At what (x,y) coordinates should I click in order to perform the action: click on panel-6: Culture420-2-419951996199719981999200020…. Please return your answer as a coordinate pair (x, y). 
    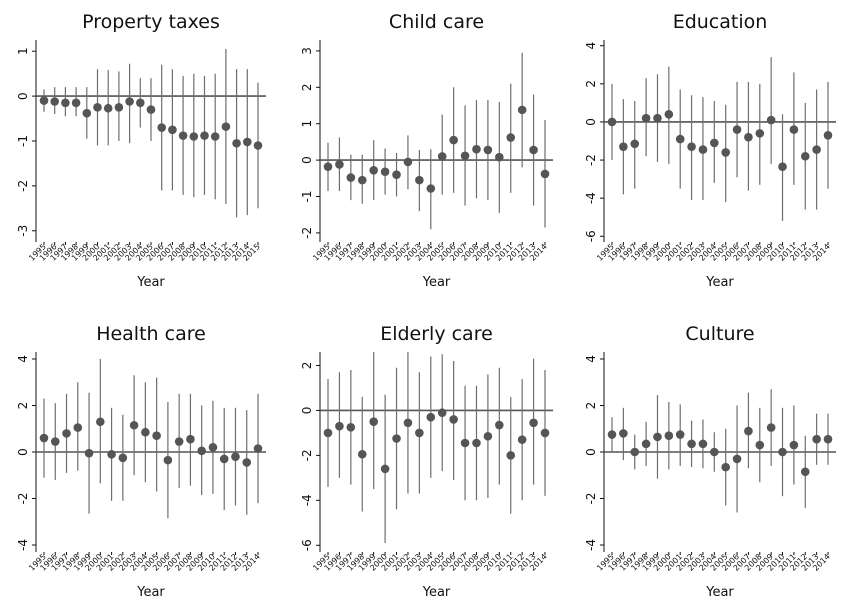
    Looking at the image, I should click on (710, 460).